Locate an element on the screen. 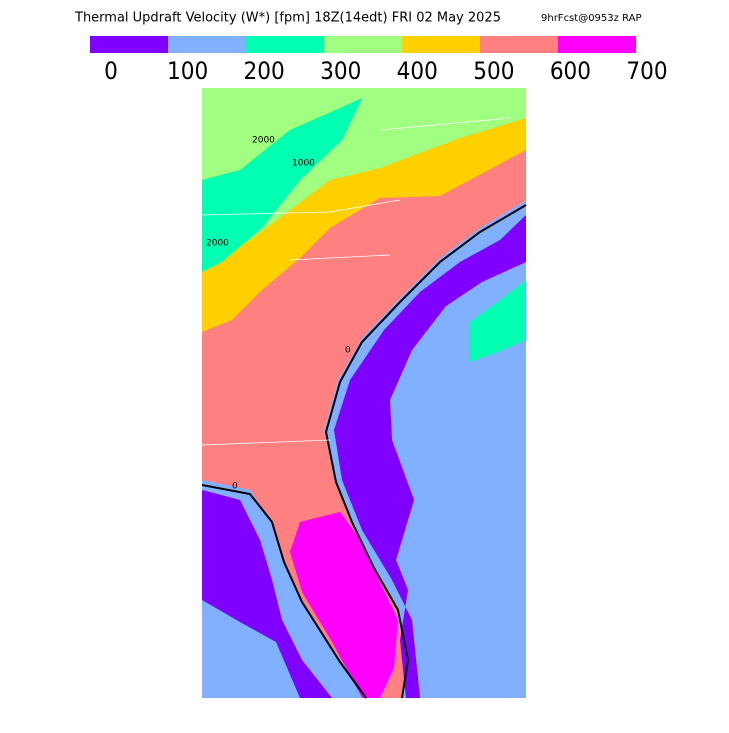 The height and width of the screenshot is (733, 729). colorbar: 0 100 200 300 400 500 600 700 is located at coordinates (379, 60).